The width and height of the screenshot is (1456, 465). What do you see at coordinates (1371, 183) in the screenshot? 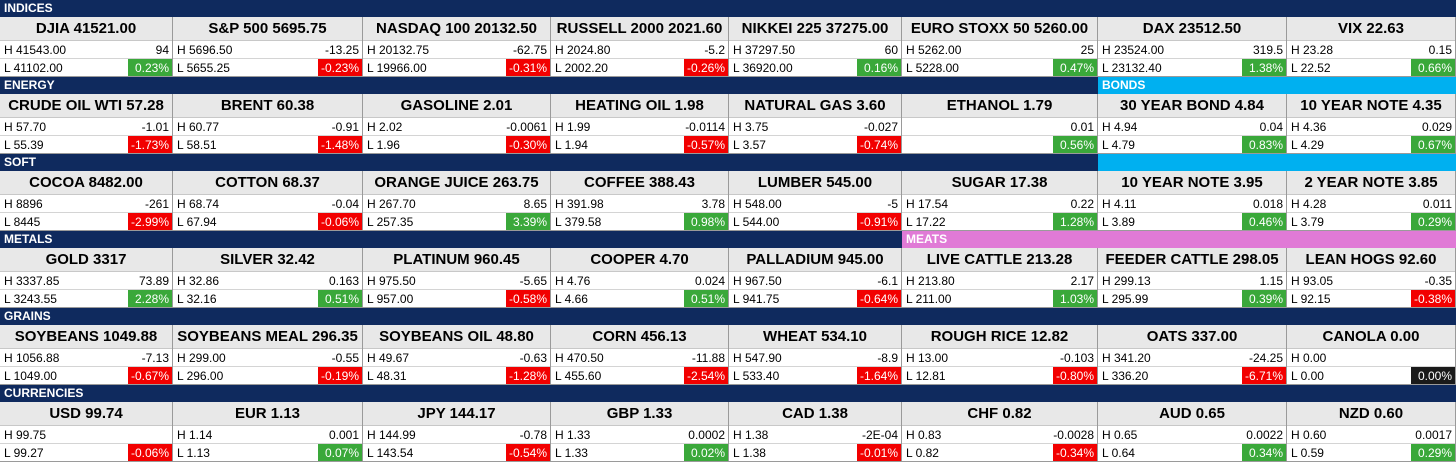
I see `quote-name: 2 YEAR NOTE 3.85` at bounding box center [1371, 183].